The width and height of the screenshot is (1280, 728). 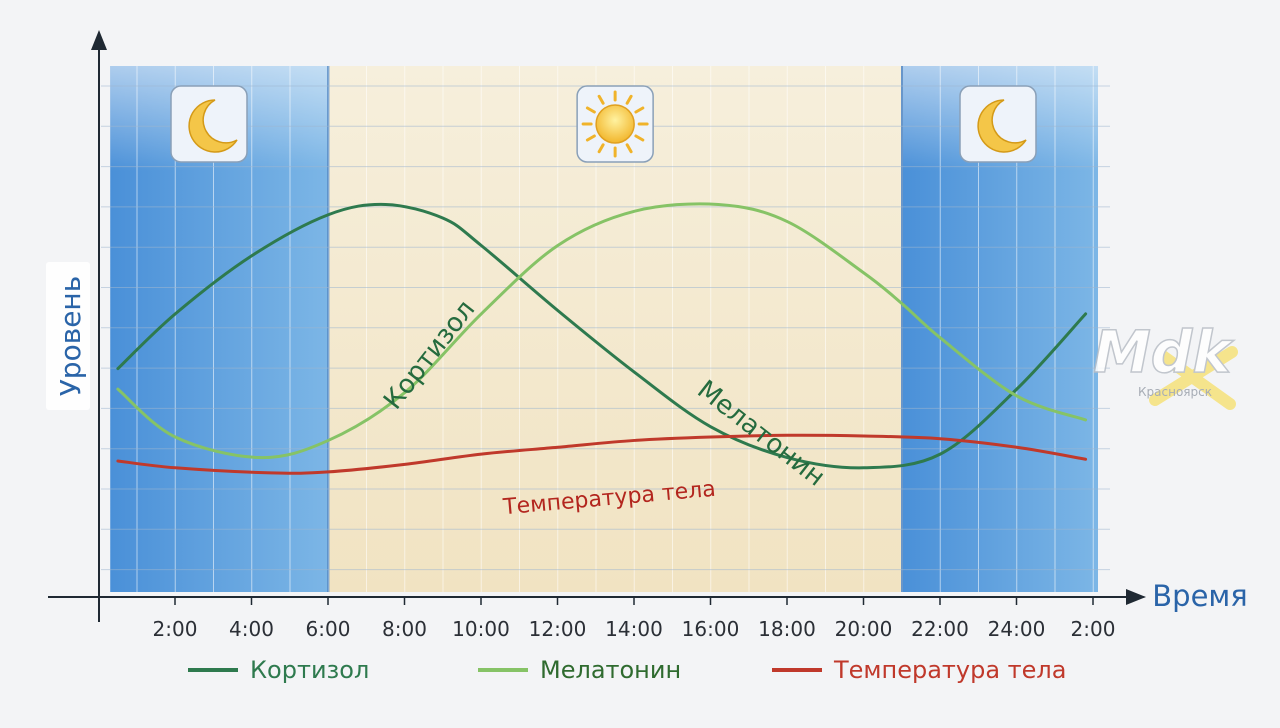 I want to click on x-tick-label: 20:00, so click(x=864, y=629).